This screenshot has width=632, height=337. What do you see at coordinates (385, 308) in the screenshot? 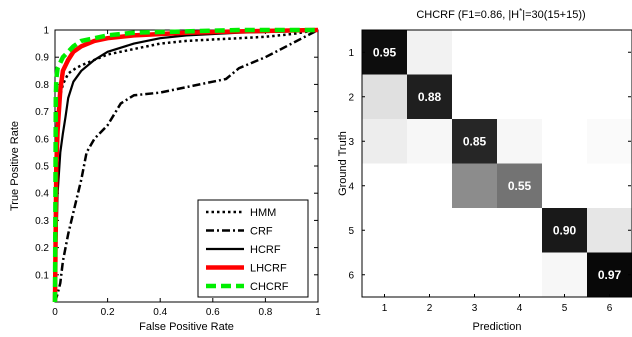
I see `cm-x-tick-label: 1` at bounding box center [385, 308].